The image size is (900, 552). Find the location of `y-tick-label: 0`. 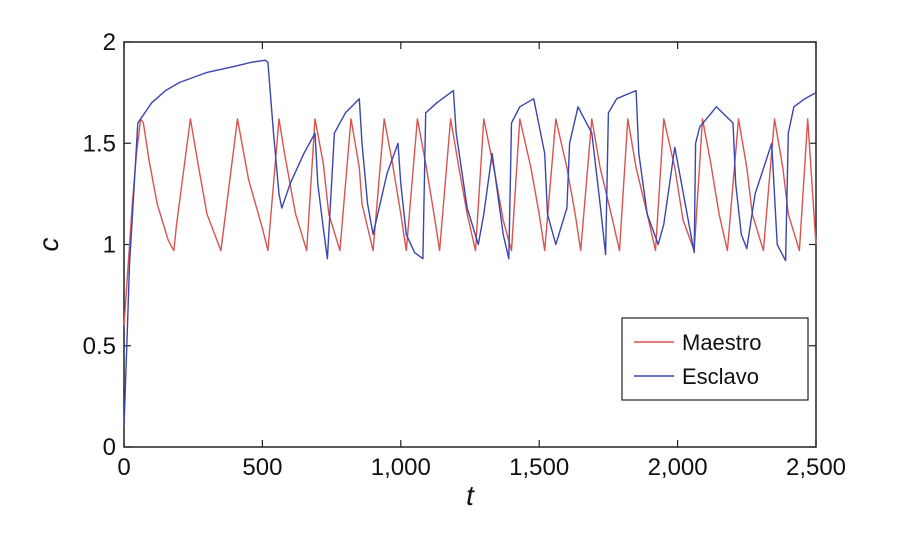

y-tick-label: 0 is located at coordinates (109, 447).